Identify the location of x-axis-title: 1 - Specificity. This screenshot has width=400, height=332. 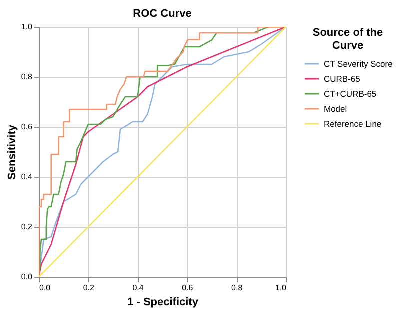
(164, 302).